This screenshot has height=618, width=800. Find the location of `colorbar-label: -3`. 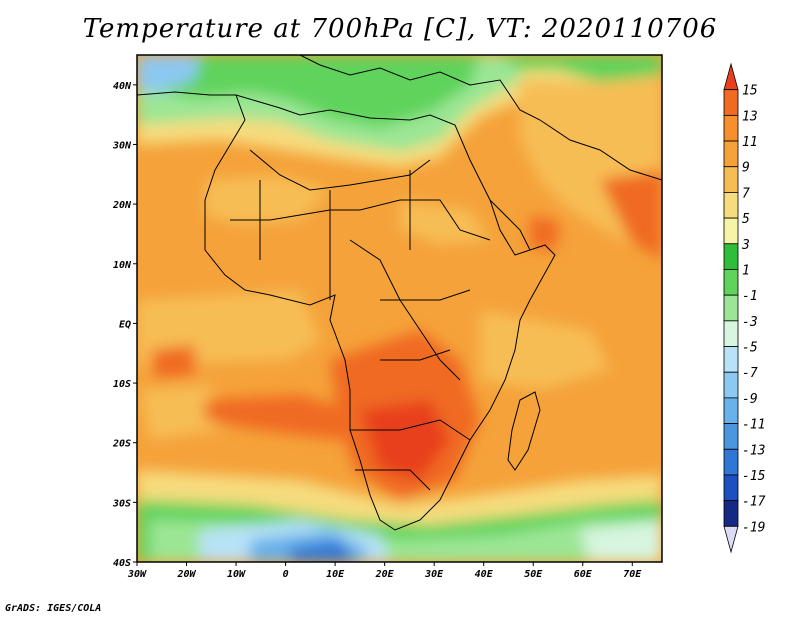

colorbar-label: -3 is located at coordinates (750, 322).